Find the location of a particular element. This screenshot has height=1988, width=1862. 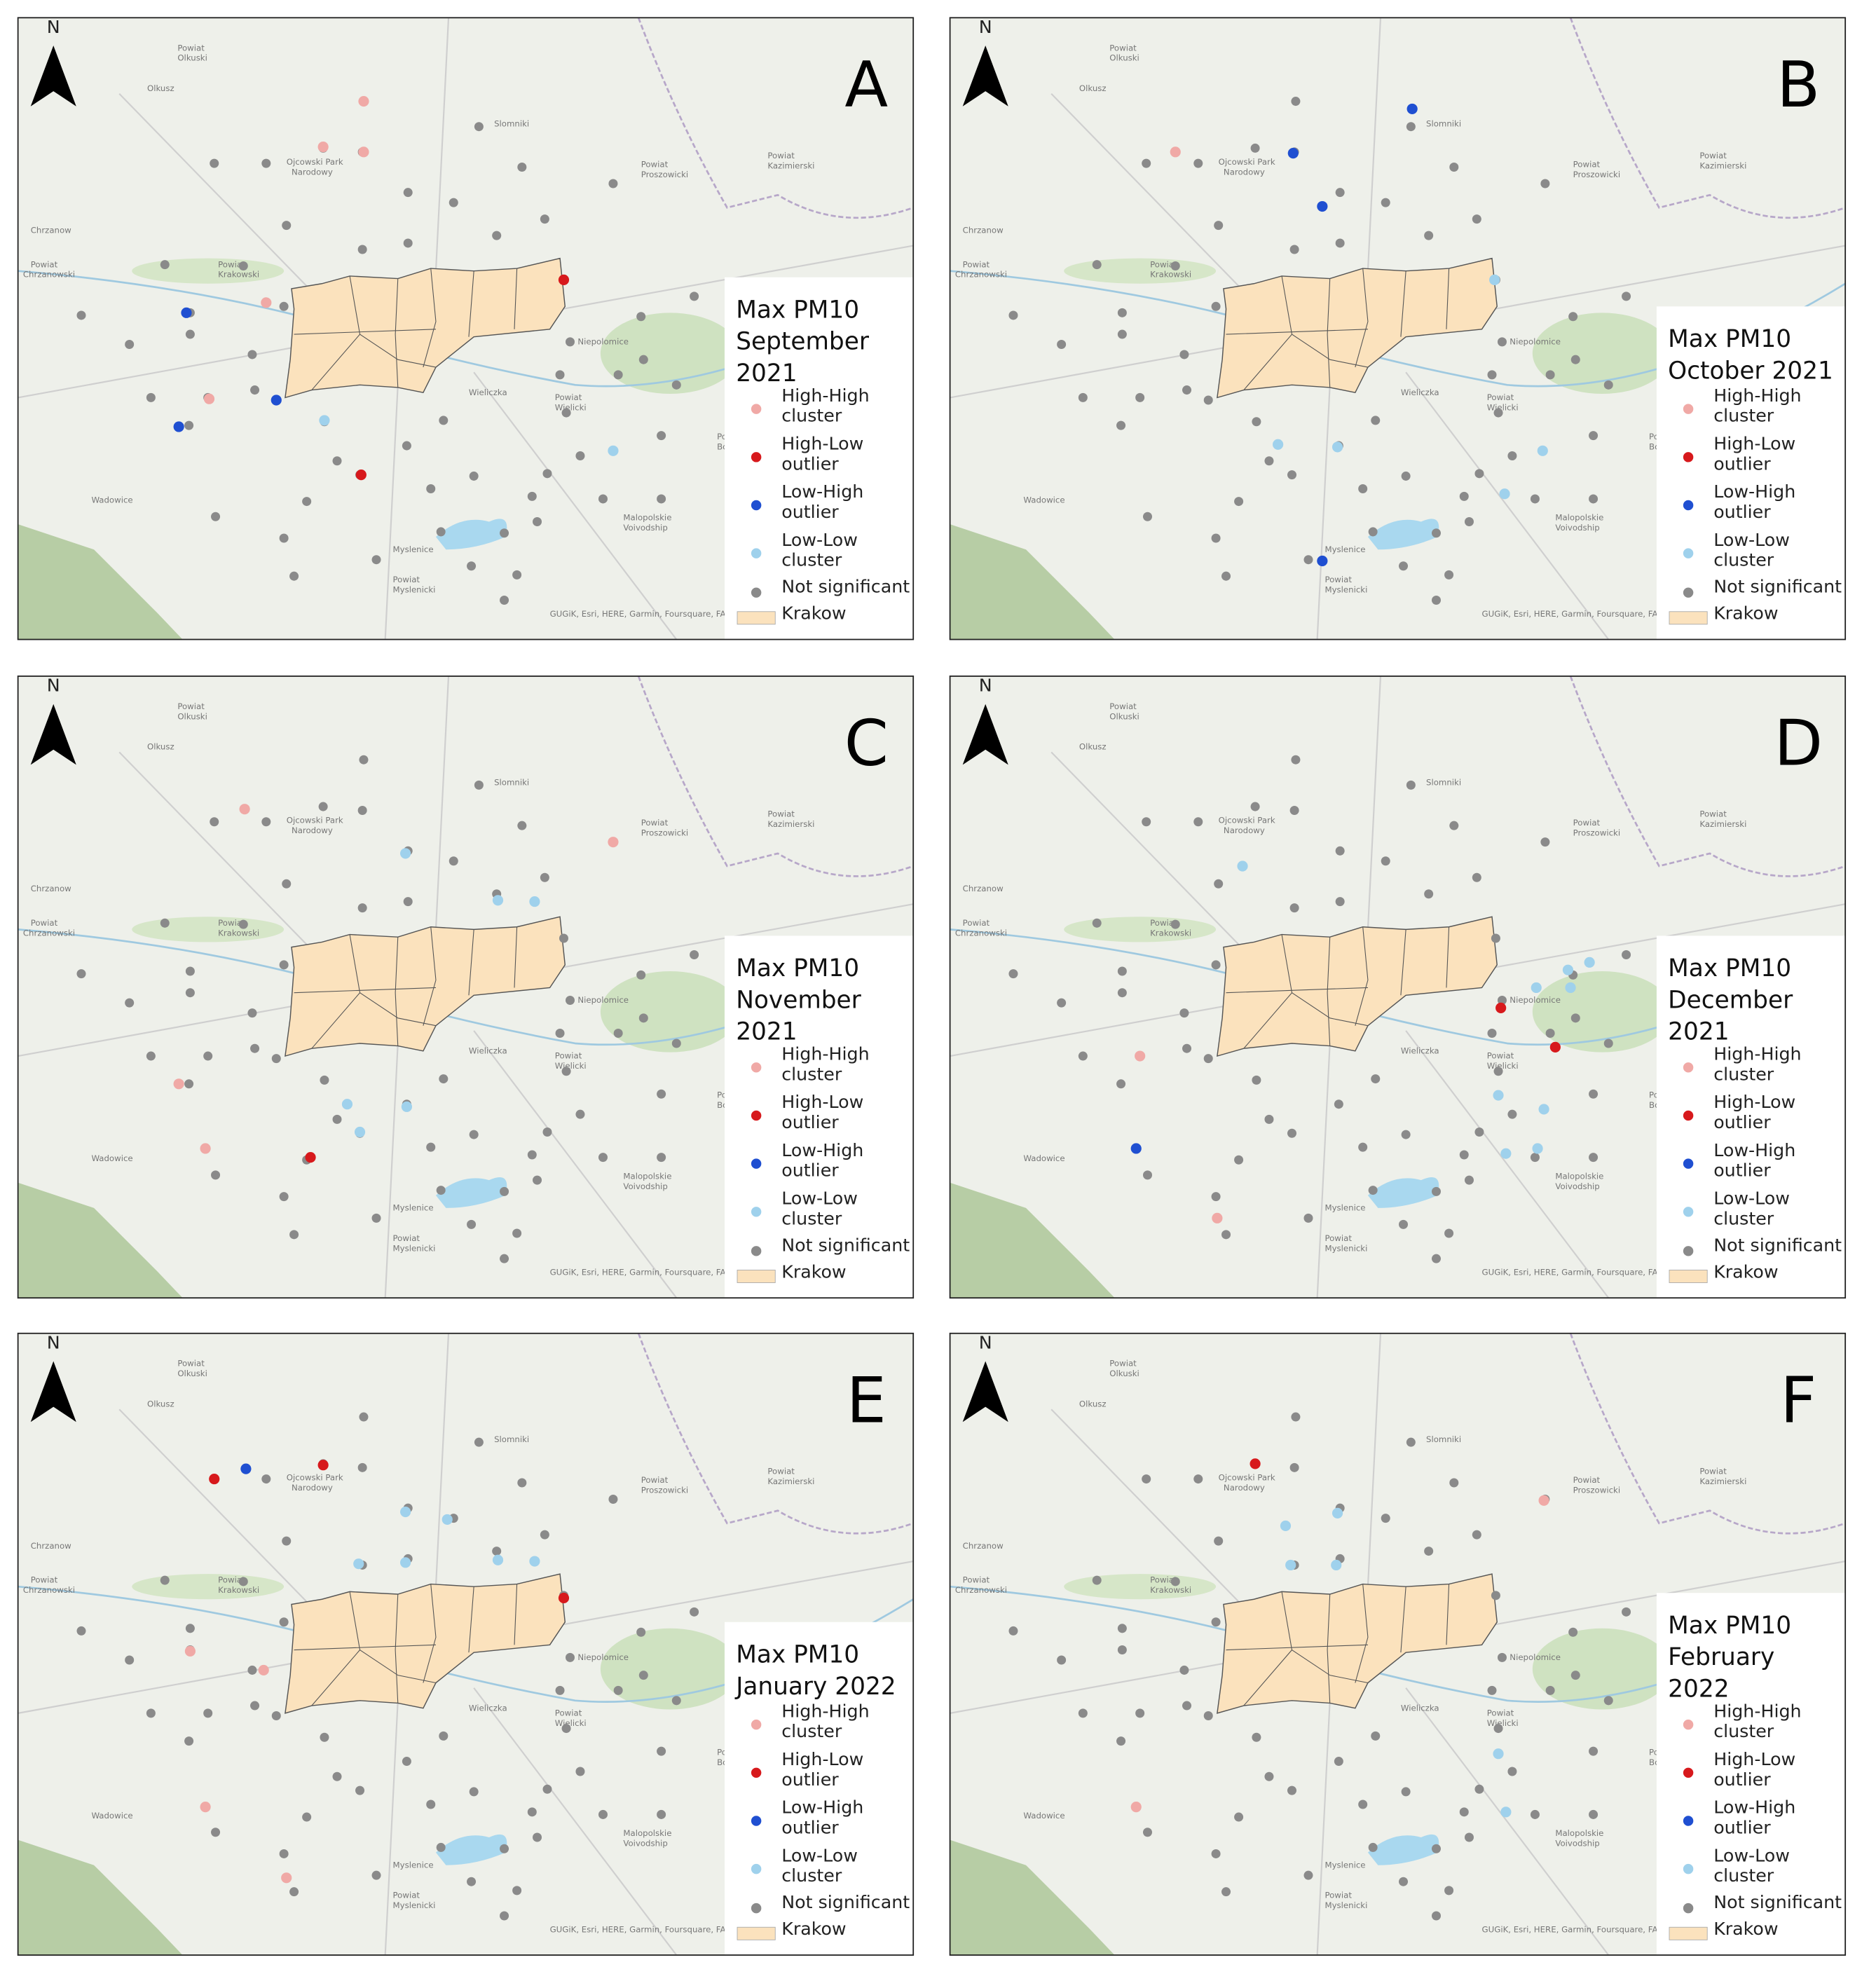

map-label: Kazimierski is located at coordinates (791, 1481).